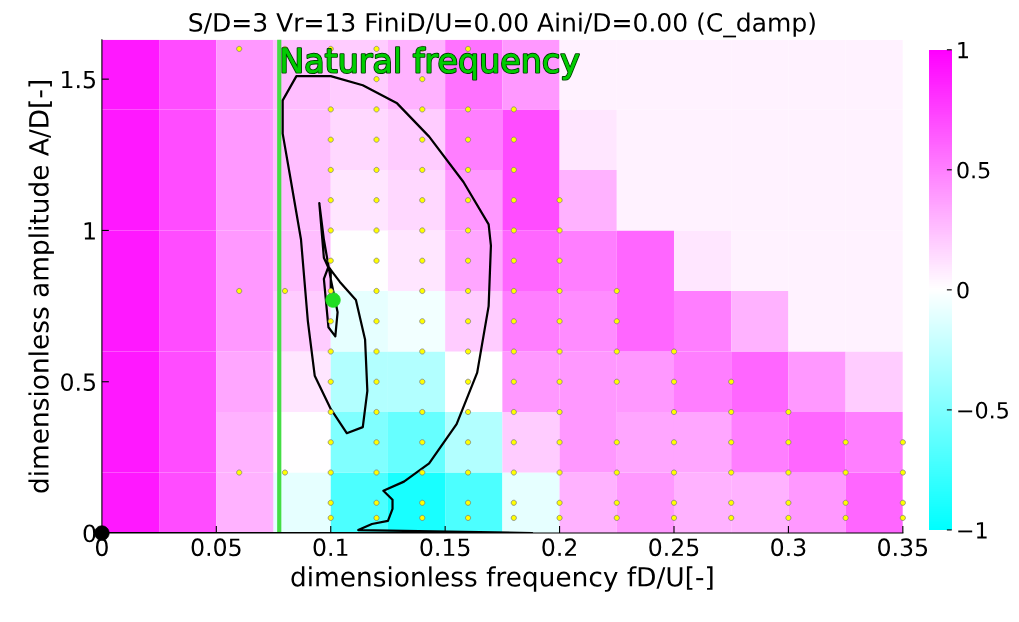 The image size is (1019, 622). Describe the element at coordinates (973, 170) in the screenshot. I see `color-bar-label: 0.5` at that location.